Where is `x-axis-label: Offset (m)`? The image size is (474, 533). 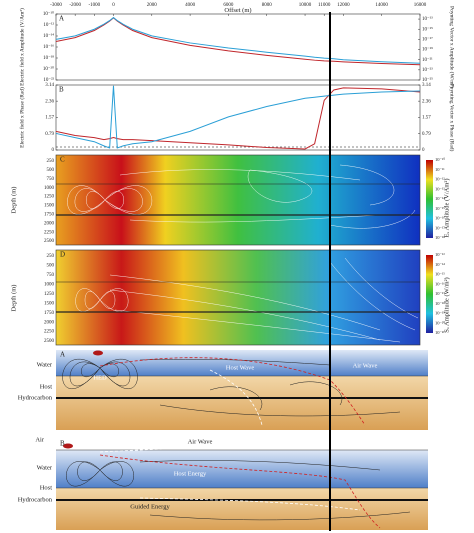
x-axis-label: Offset (m) is located at coordinates (237, 10).